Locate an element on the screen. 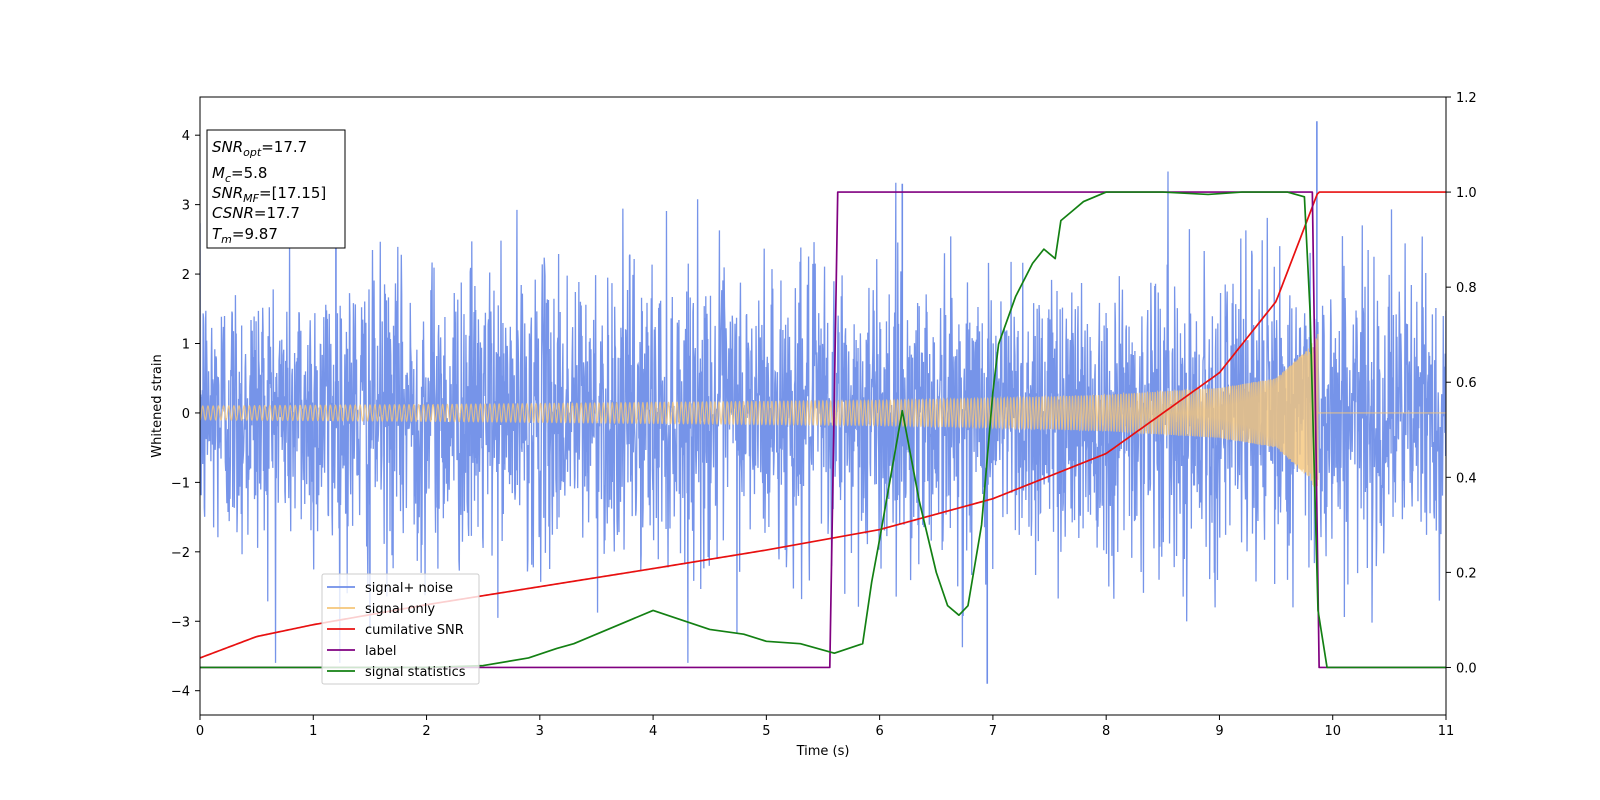  y-right-tick-label: 0.0 is located at coordinates (1466, 668).